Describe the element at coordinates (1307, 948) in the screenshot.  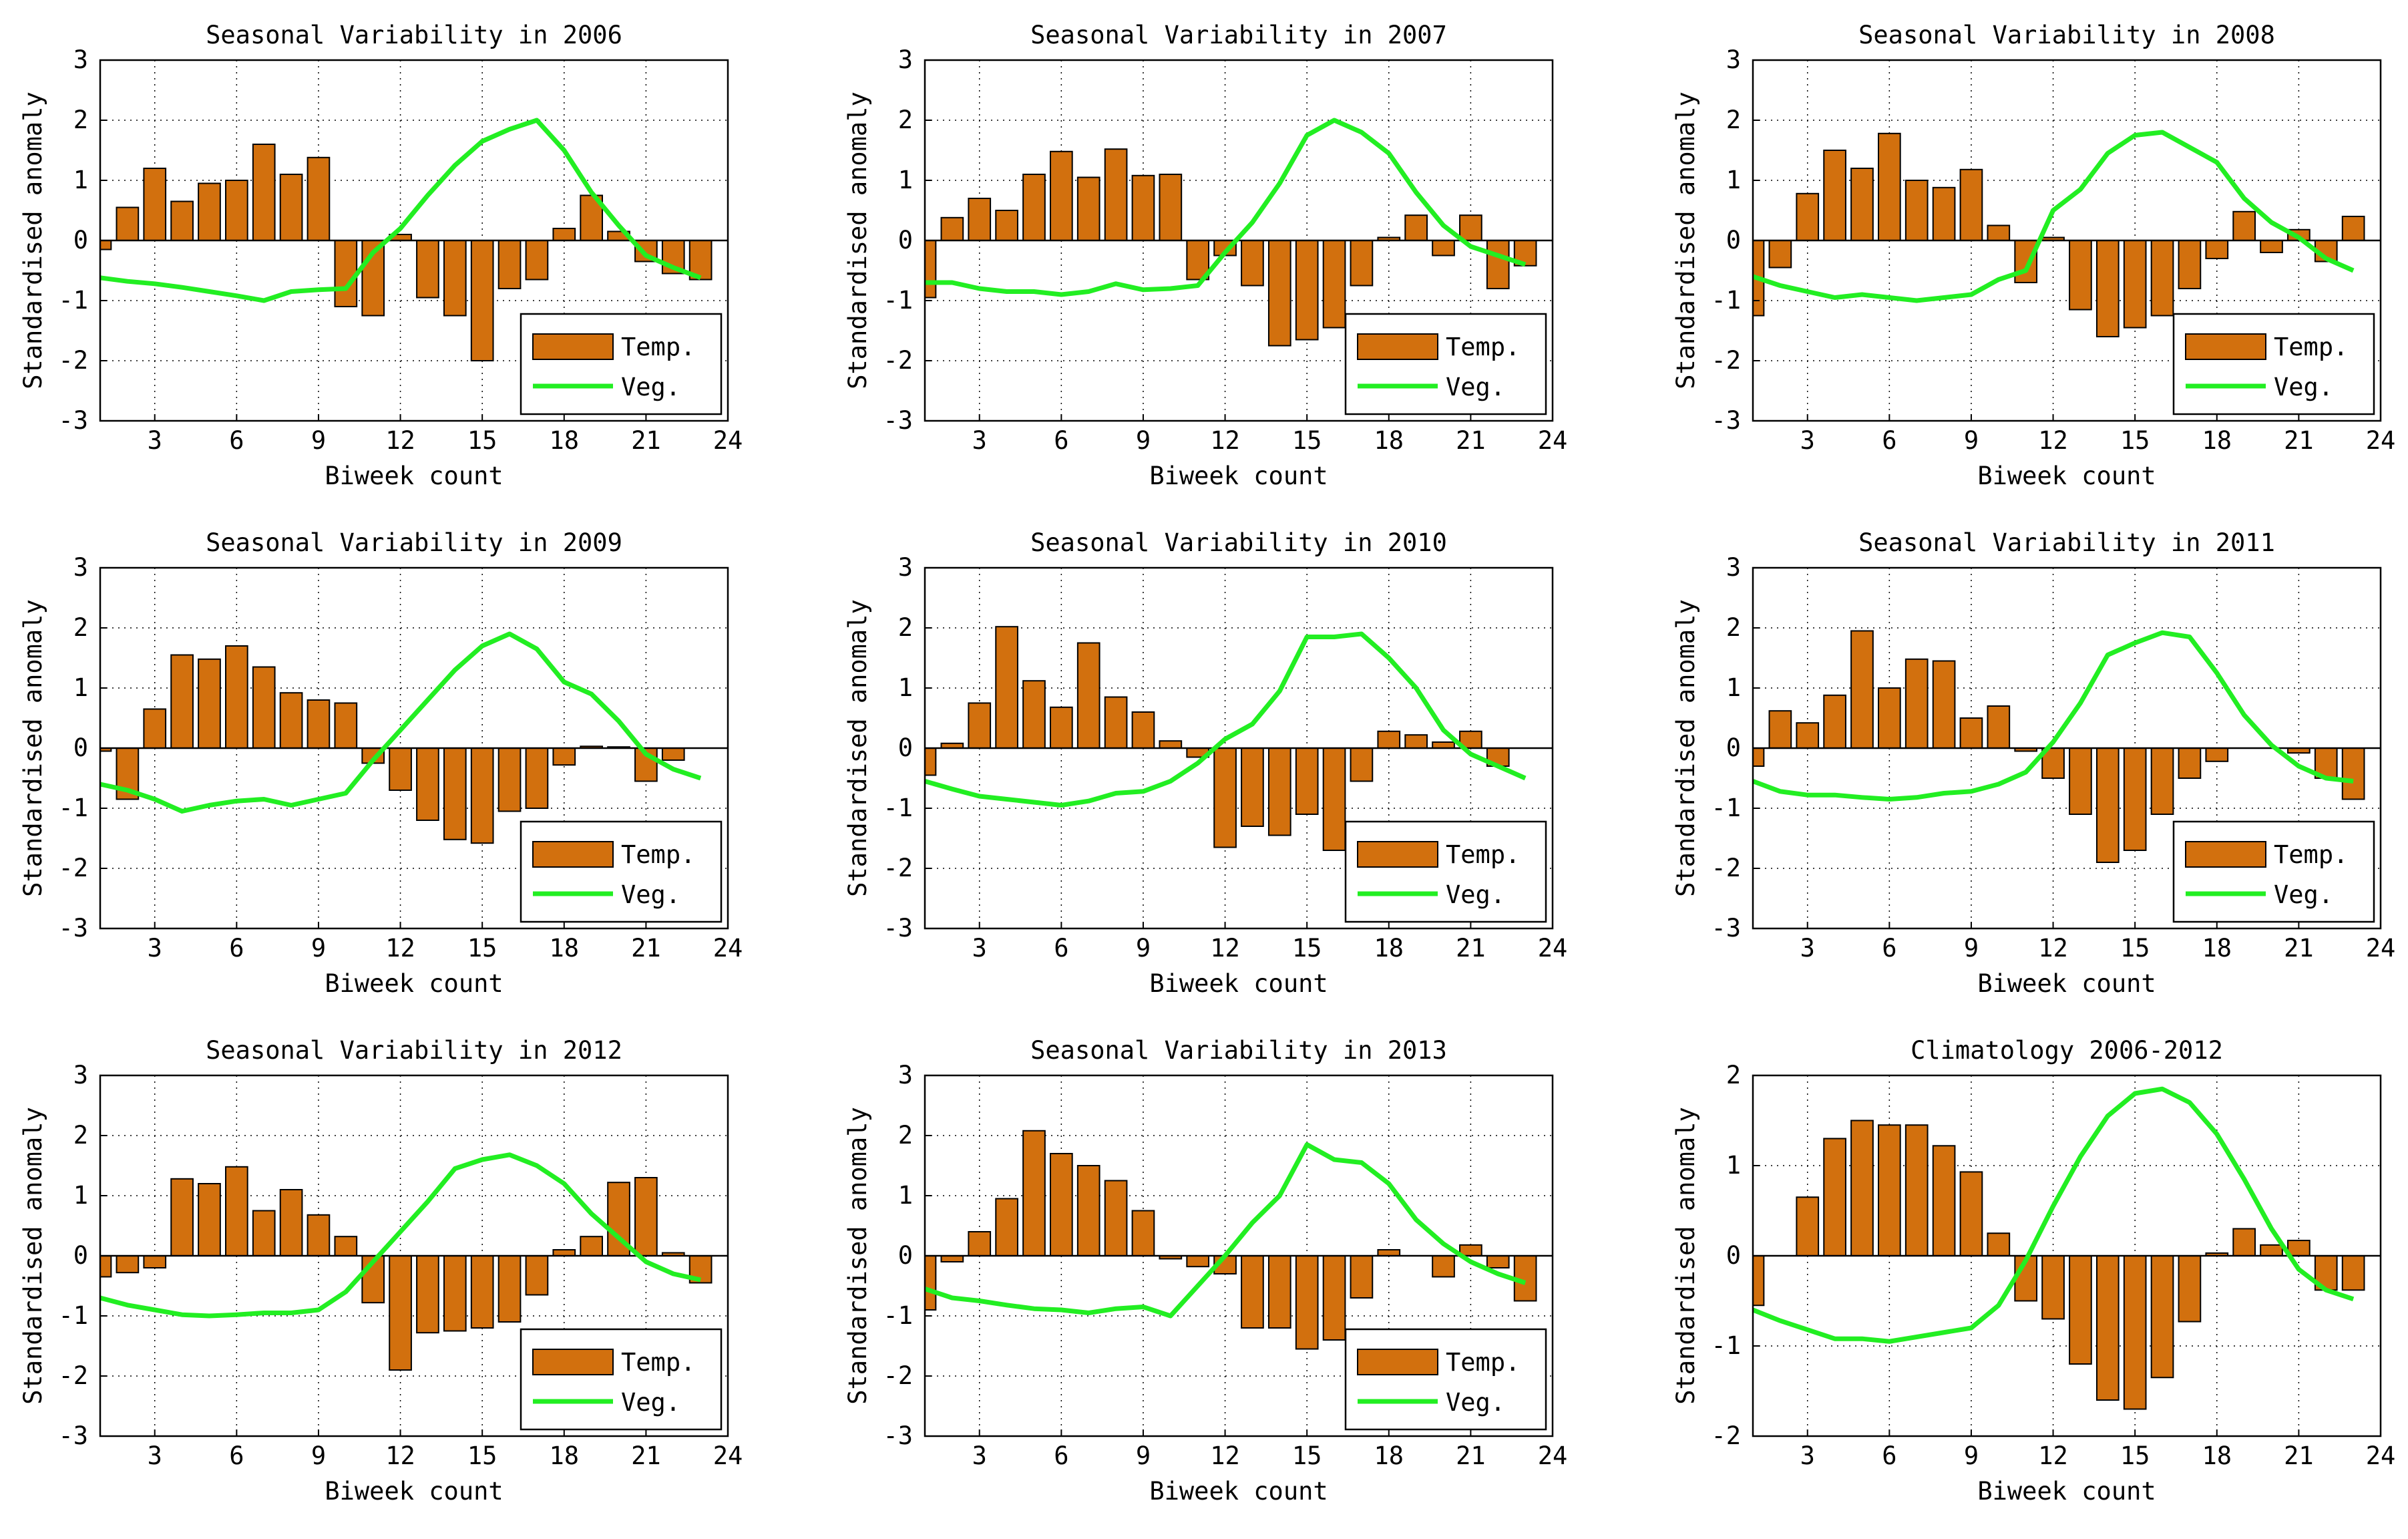
I see `x-tick-label: 15` at that location.